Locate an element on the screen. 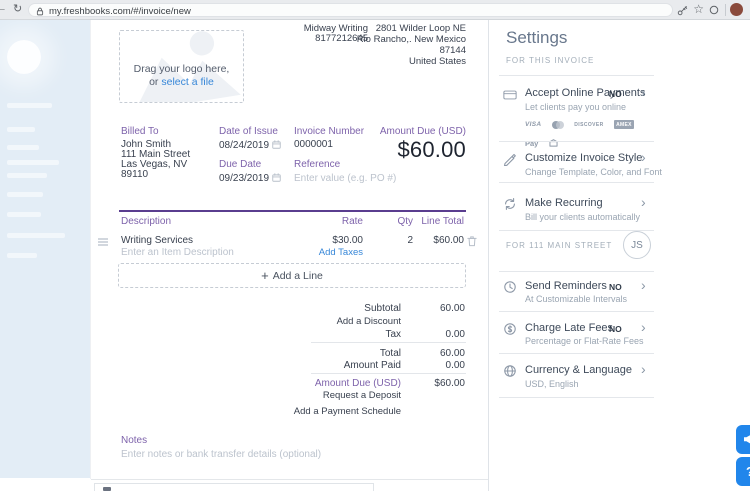 The width and height of the screenshot is (750, 491). total-label: Total is located at coordinates (390, 353).